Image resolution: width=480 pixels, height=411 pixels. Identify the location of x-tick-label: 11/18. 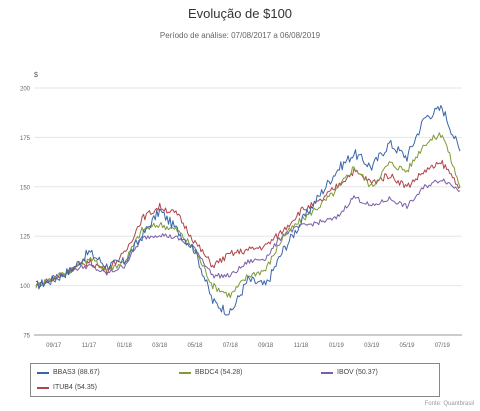
(301, 346).